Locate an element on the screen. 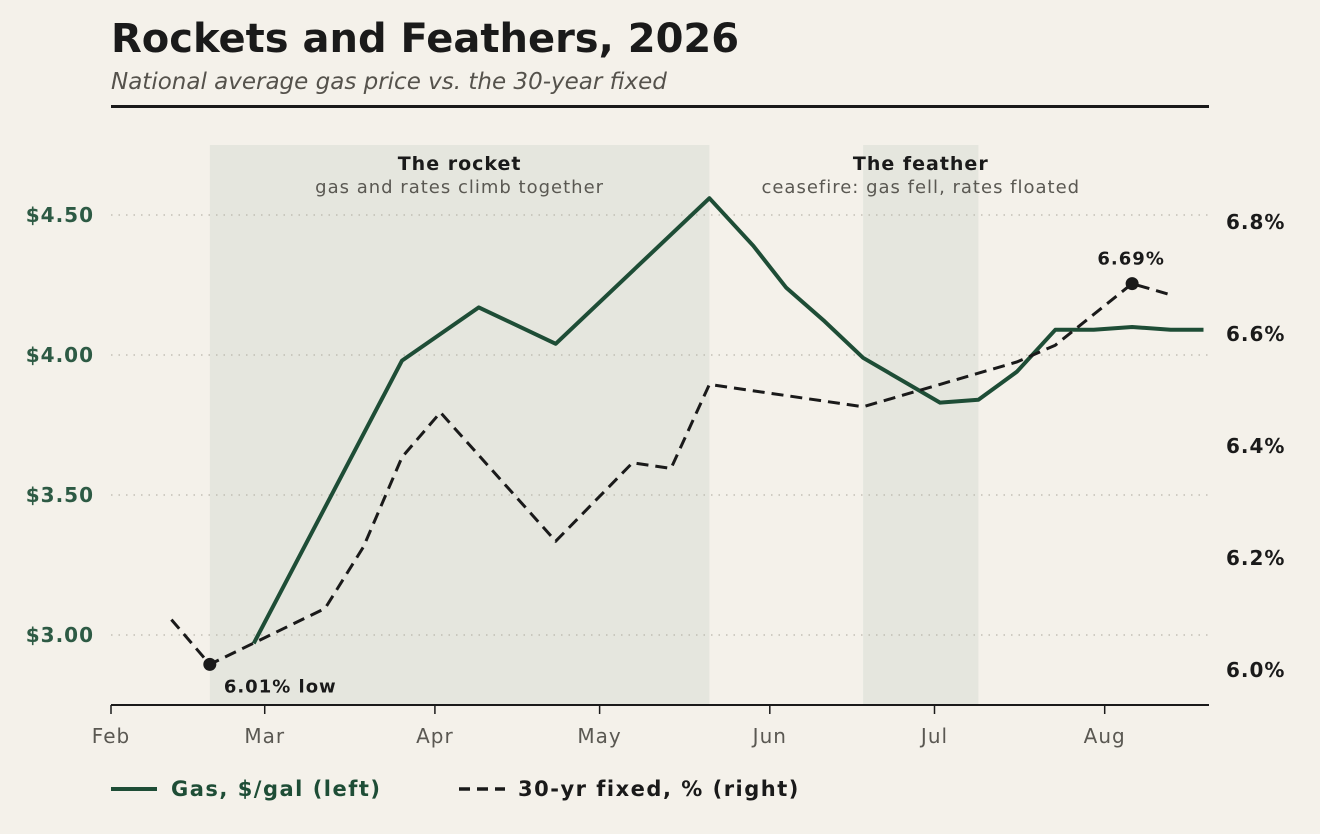 The image size is (1320, 834). x-tick-label: Mar is located at coordinates (264, 736).